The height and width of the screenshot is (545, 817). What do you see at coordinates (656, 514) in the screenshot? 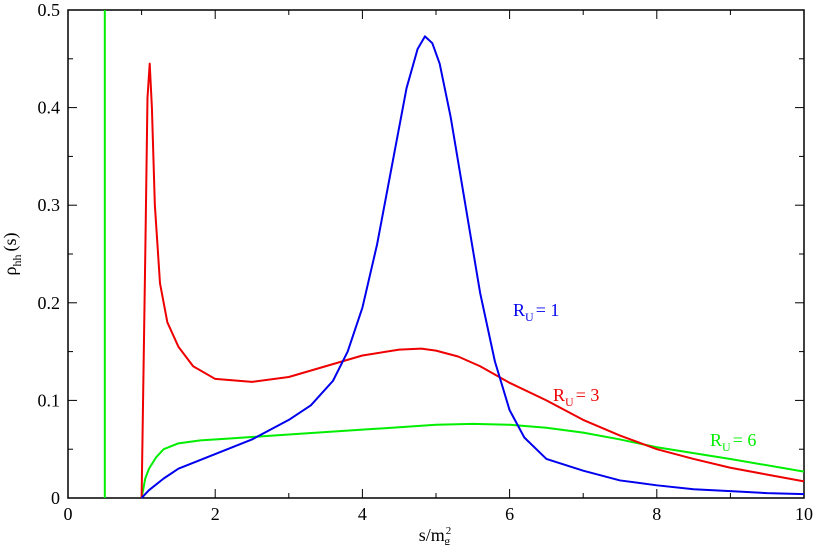
I see `x-tick-label: 8` at bounding box center [656, 514].